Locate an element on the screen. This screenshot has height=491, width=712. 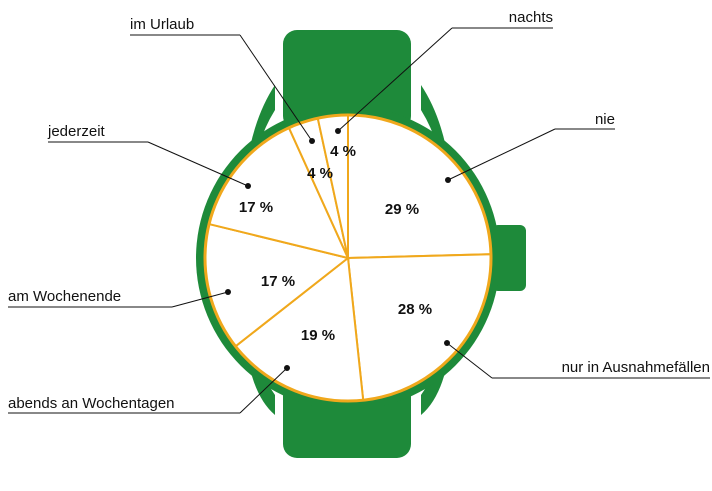
category-label: nie is located at coordinates (605, 119).